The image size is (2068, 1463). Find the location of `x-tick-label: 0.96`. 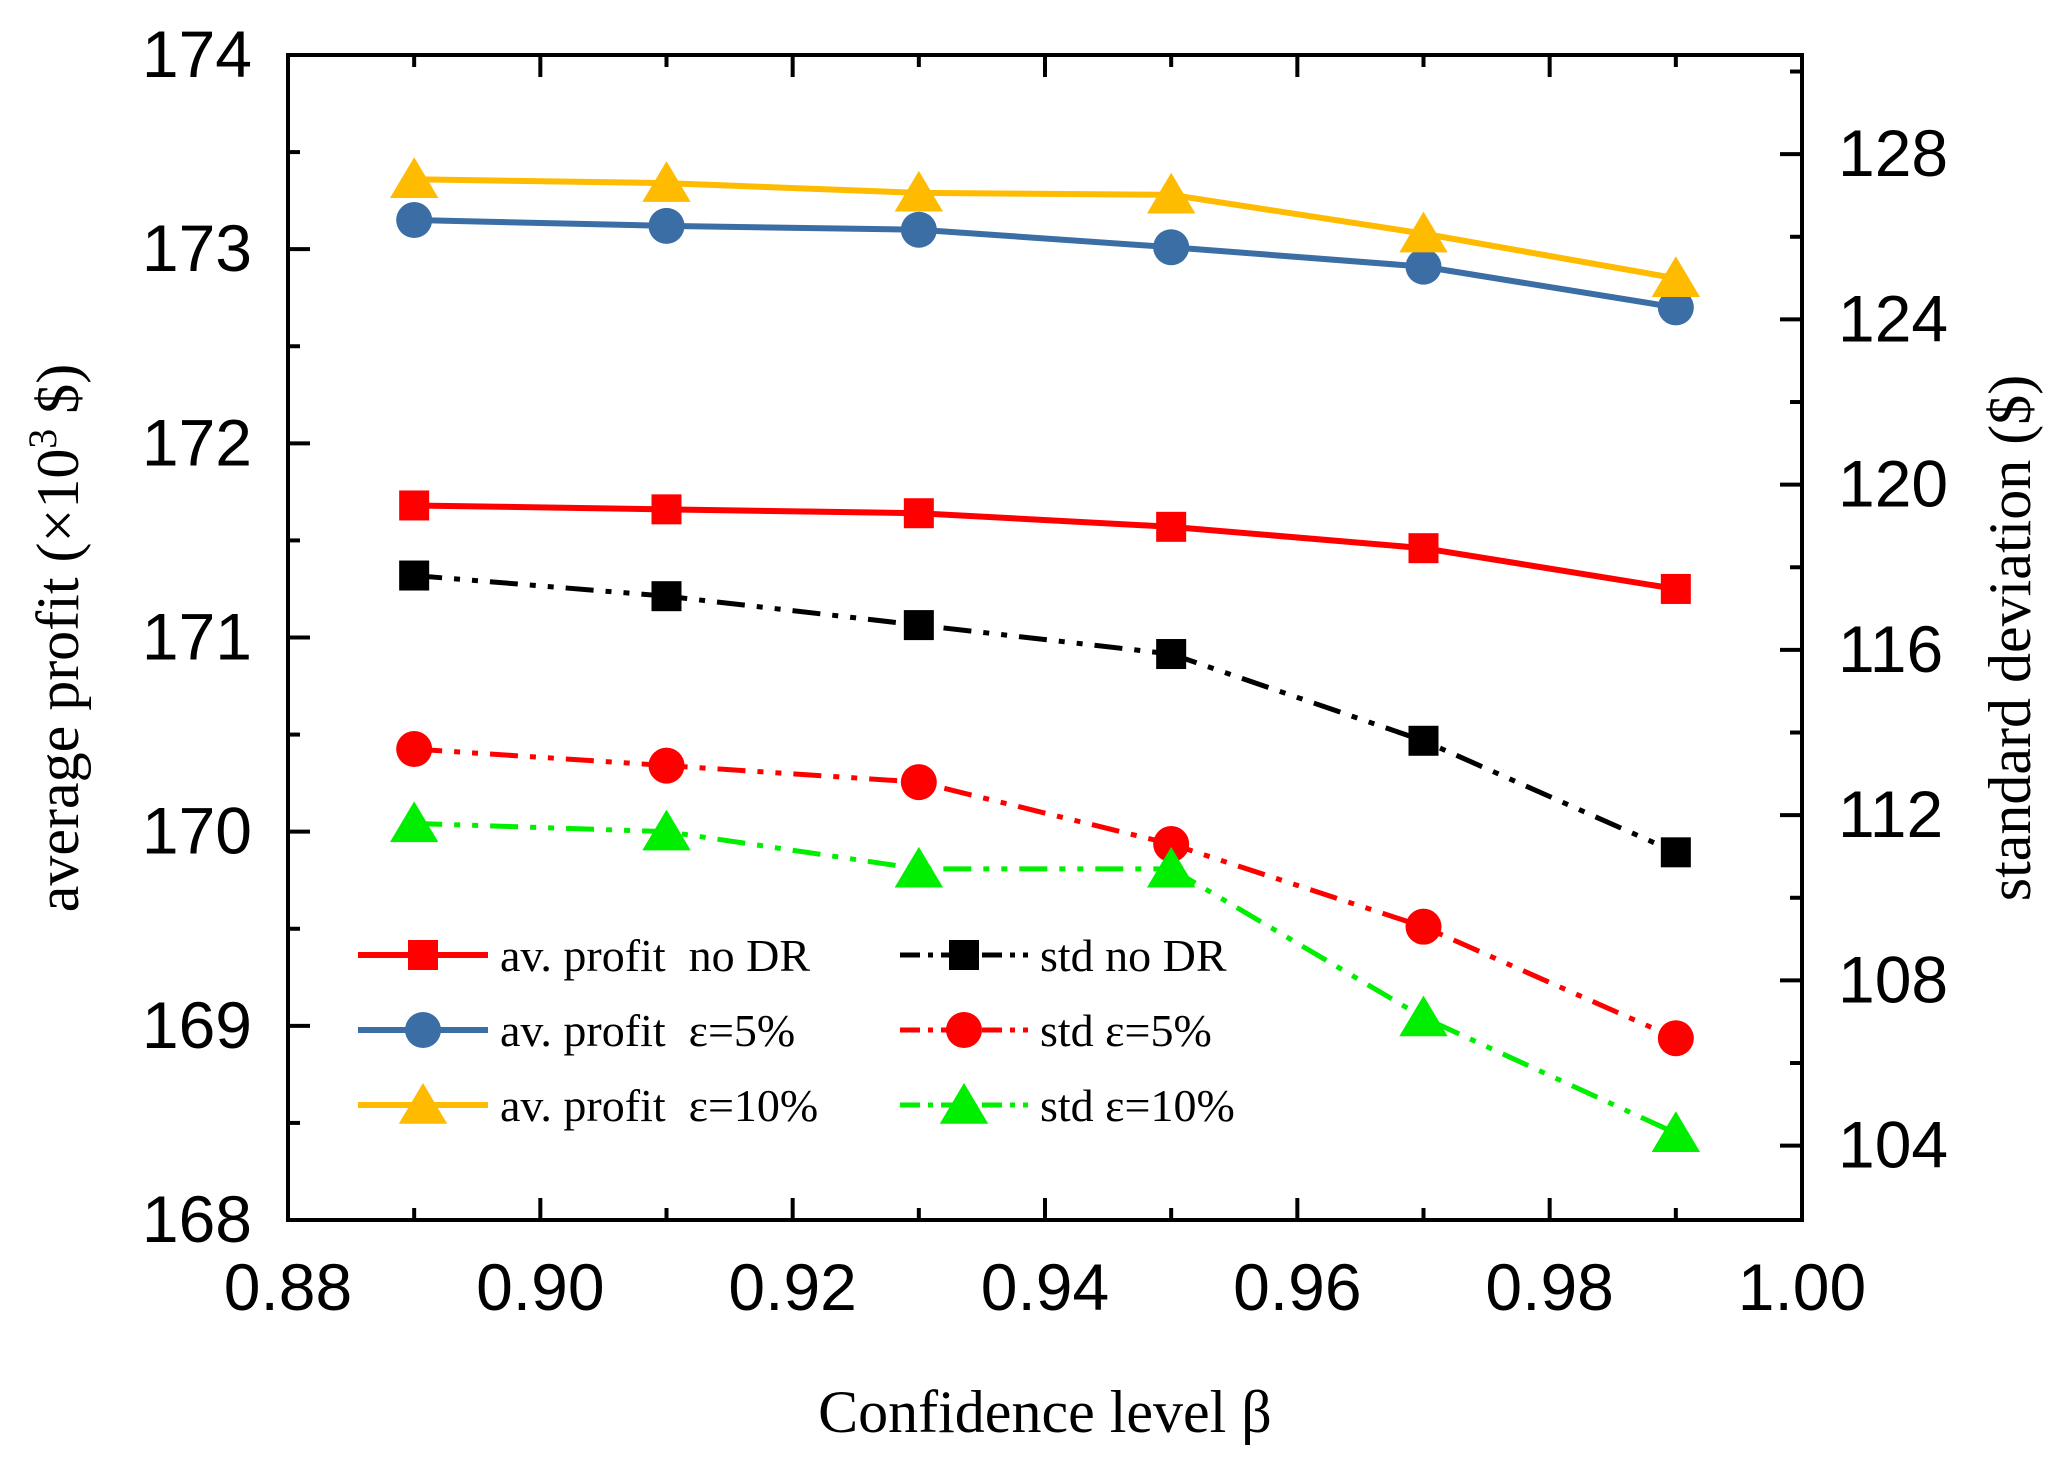

x-tick-label: 0.96 is located at coordinates (1297, 1287).